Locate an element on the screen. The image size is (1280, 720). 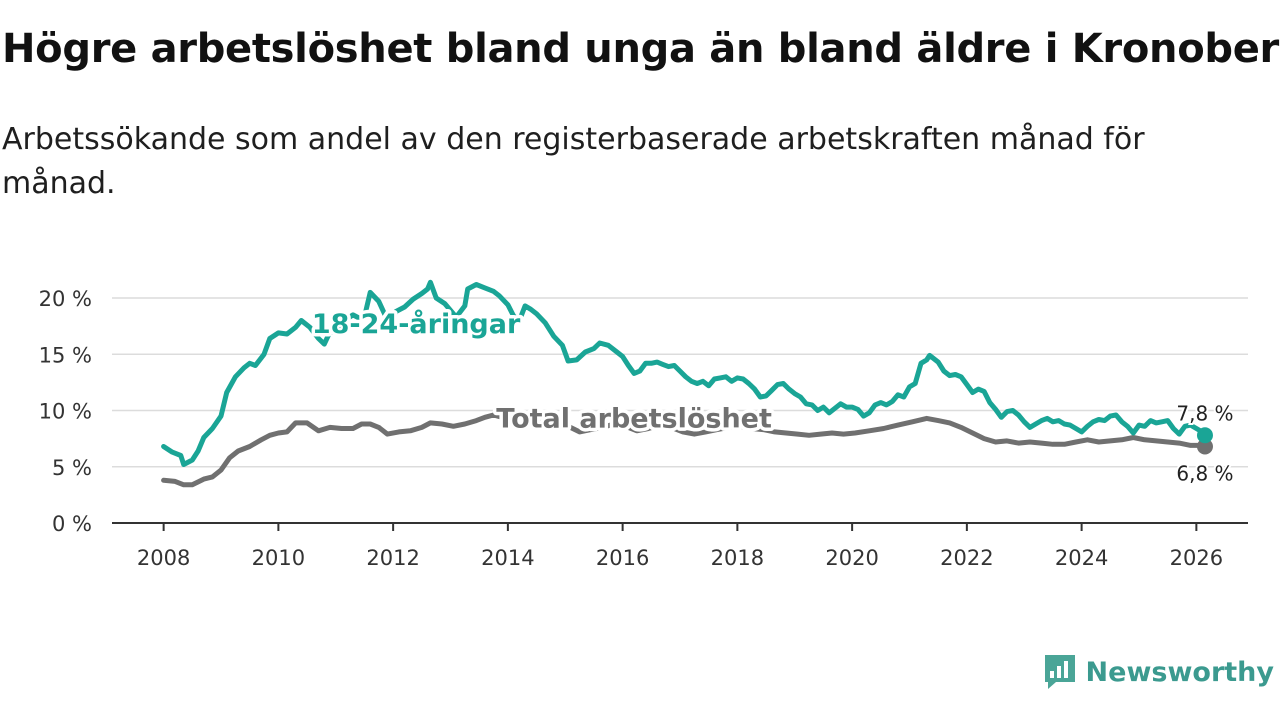
y-tick-label-1: 5 % is located at coordinates (72, 468).